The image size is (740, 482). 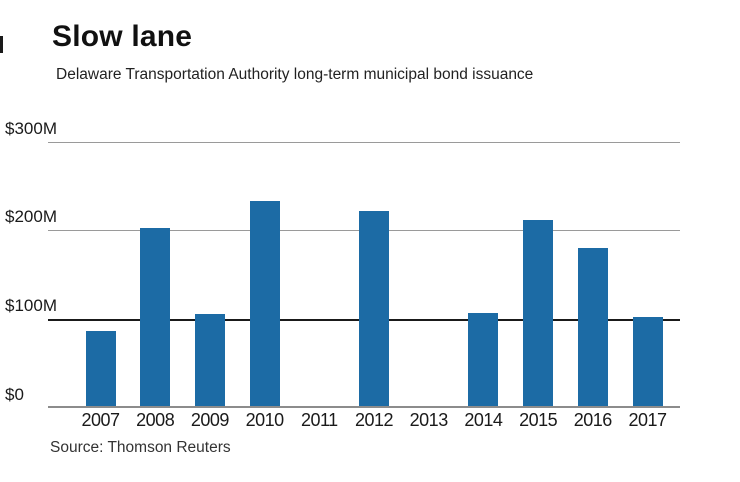 I want to click on y-tick-200m: $200M, so click(x=31, y=216).